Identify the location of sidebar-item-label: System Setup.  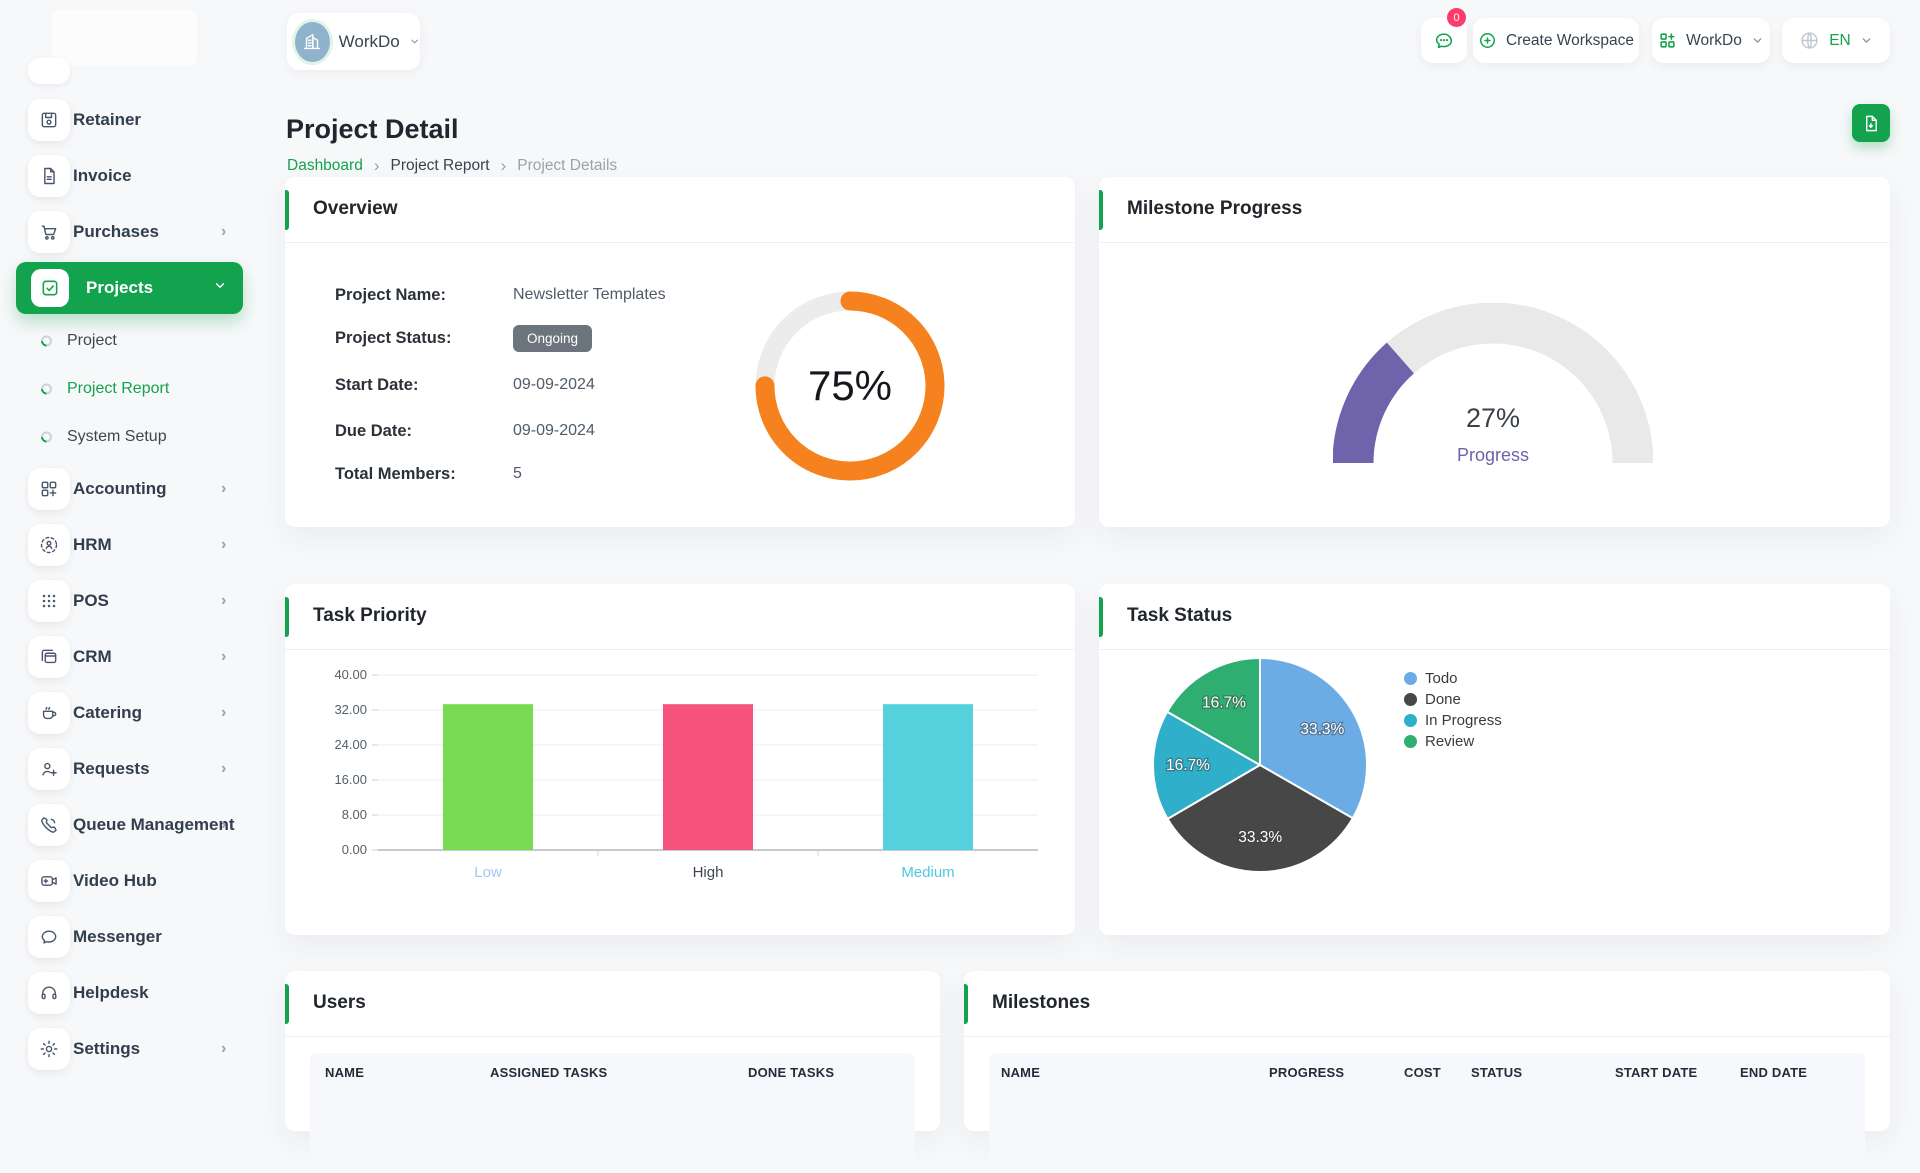
(117, 436).